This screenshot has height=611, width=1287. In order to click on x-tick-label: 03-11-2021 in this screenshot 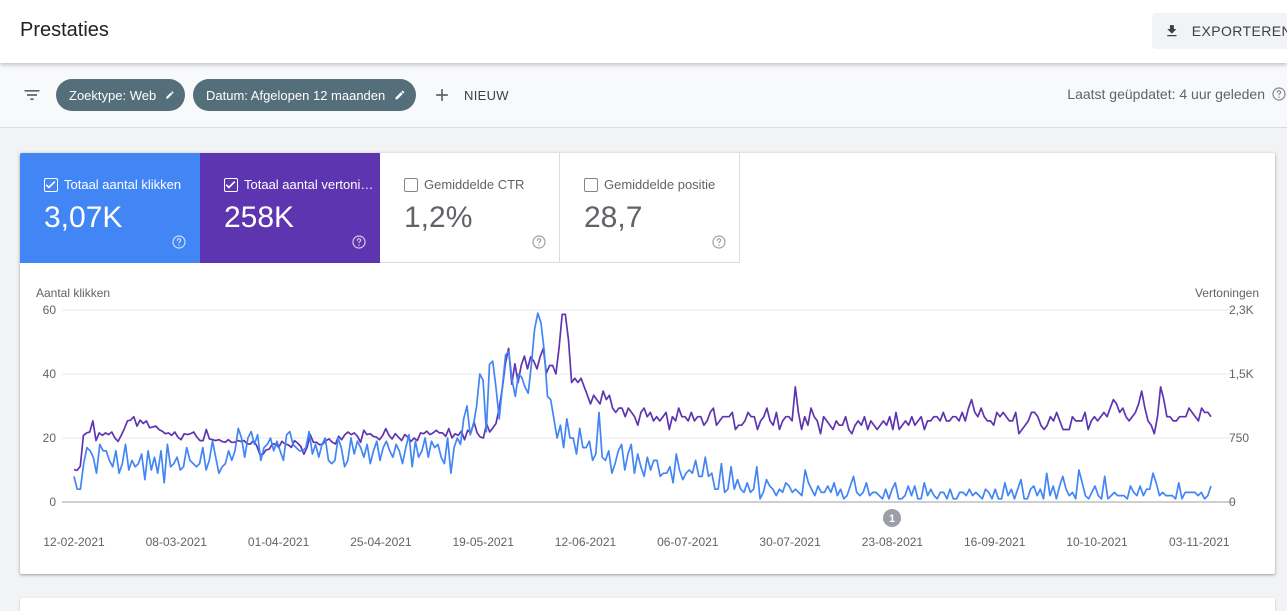, I will do `click(1199, 542)`.